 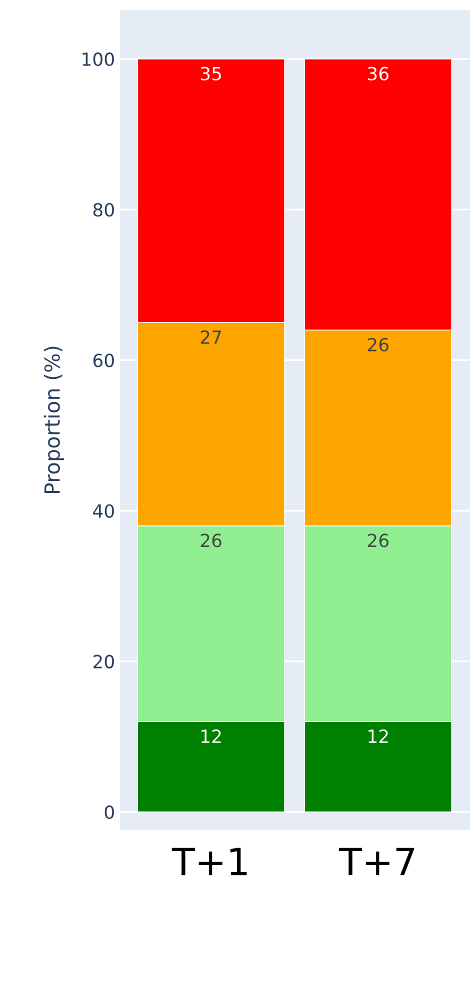 I want to click on y-tick-label: 60, so click(x=103, y=361).